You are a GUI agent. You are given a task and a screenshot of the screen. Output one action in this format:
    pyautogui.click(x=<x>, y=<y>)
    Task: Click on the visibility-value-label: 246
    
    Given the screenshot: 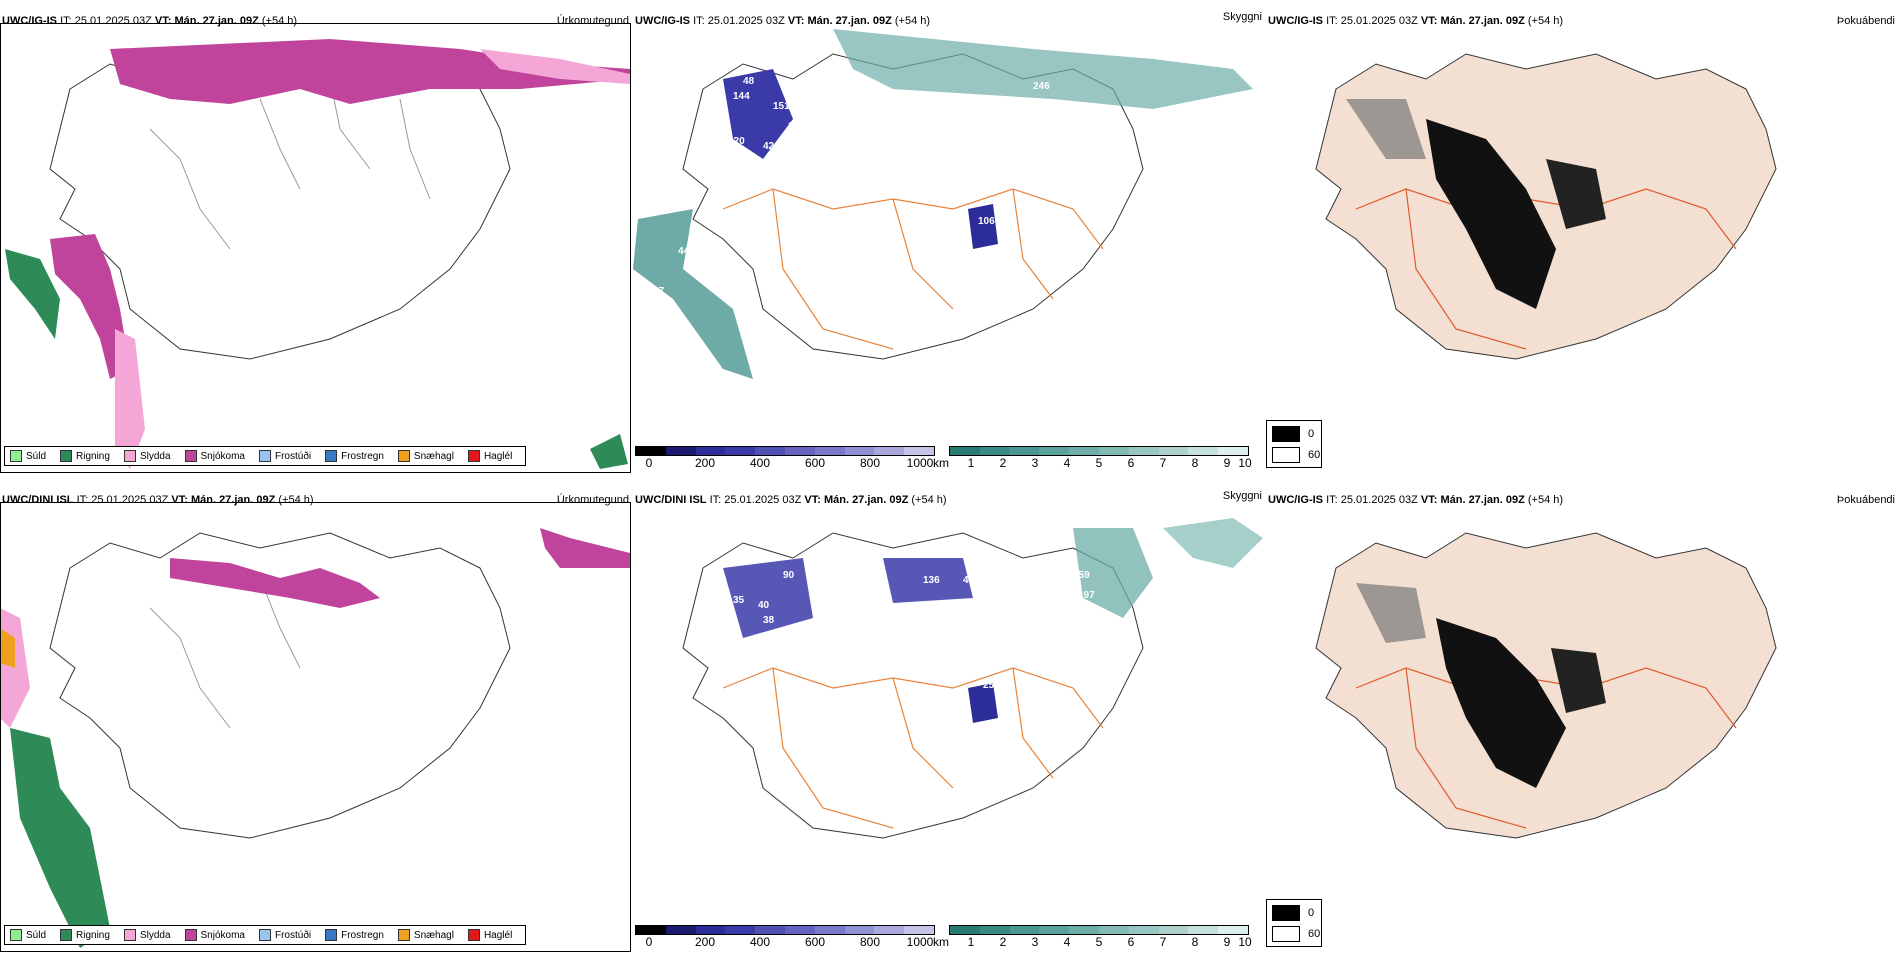 What is the action you would take?
    pyautogui.click(x=1041, y=86)
    